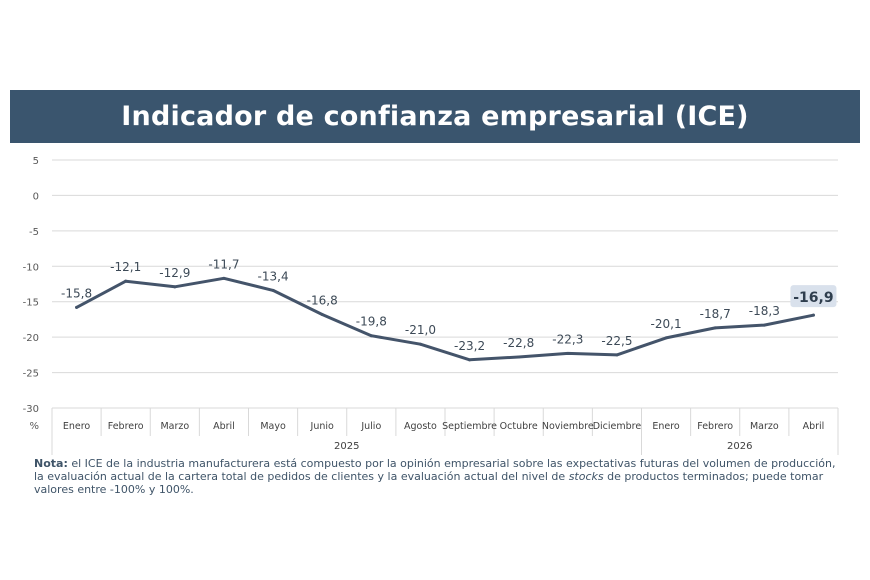  I want to click on data-label-highlight, so click(813, 296).